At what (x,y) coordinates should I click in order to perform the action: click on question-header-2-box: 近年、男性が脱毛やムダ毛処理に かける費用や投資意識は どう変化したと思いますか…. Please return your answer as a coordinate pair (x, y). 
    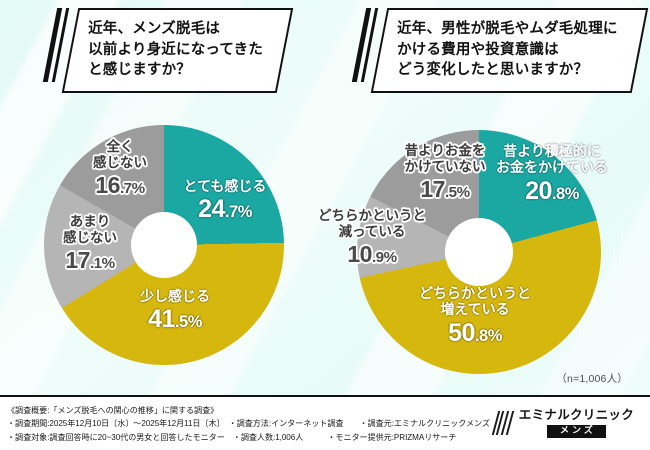
    Looking at the image, I should click on (509, 50).